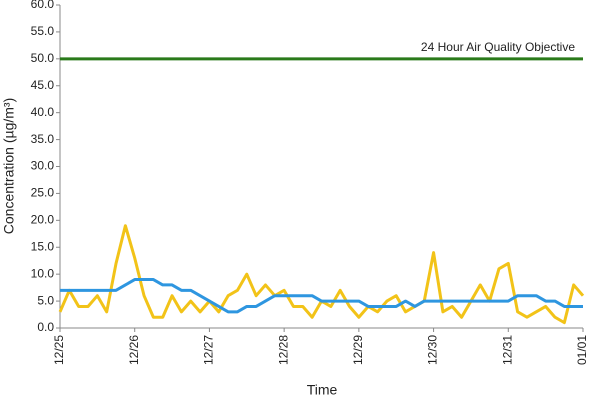 This screenshot has height=400, width=600. What do you see at coordinates (45, 300) in the screenshot?
I see `y-tick-label: 5.0` at bounding box center [45, 300].